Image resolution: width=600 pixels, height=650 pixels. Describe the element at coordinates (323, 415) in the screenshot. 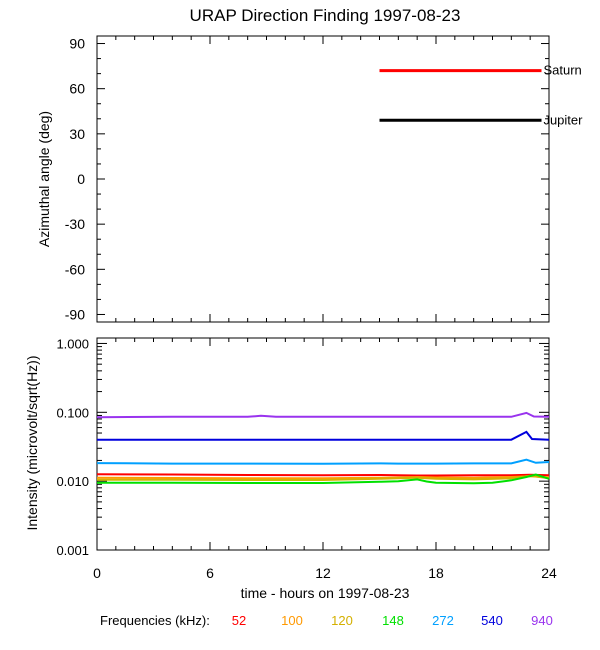

I see `series-line-940khz` at that location.